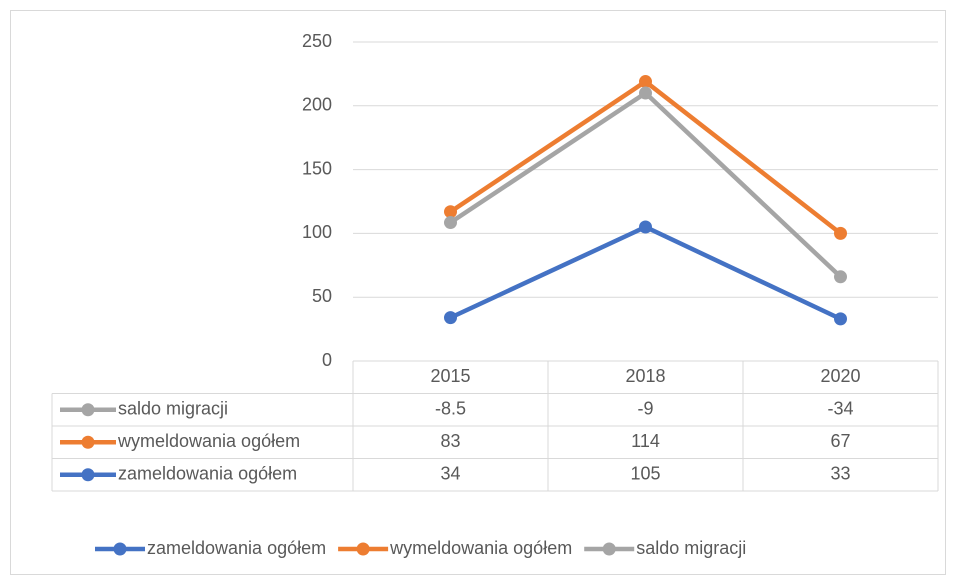  I want to click on table-row-label: saldo migracji, so click(173, 409).